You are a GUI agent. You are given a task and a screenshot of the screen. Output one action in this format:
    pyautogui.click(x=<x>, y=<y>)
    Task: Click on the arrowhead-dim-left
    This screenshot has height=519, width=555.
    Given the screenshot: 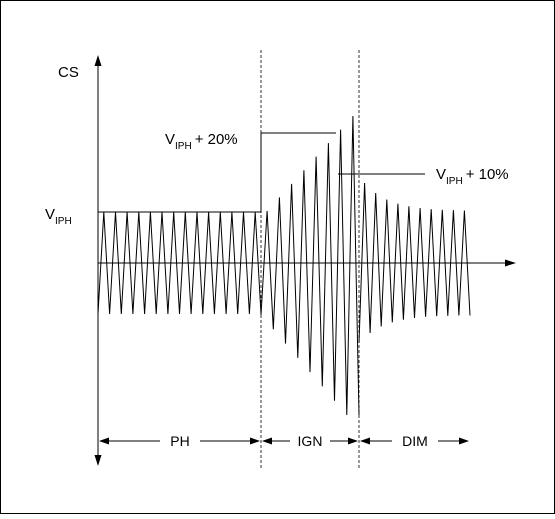 What is the action you would take?
    pyautogui.click(x=365, y=441)
    